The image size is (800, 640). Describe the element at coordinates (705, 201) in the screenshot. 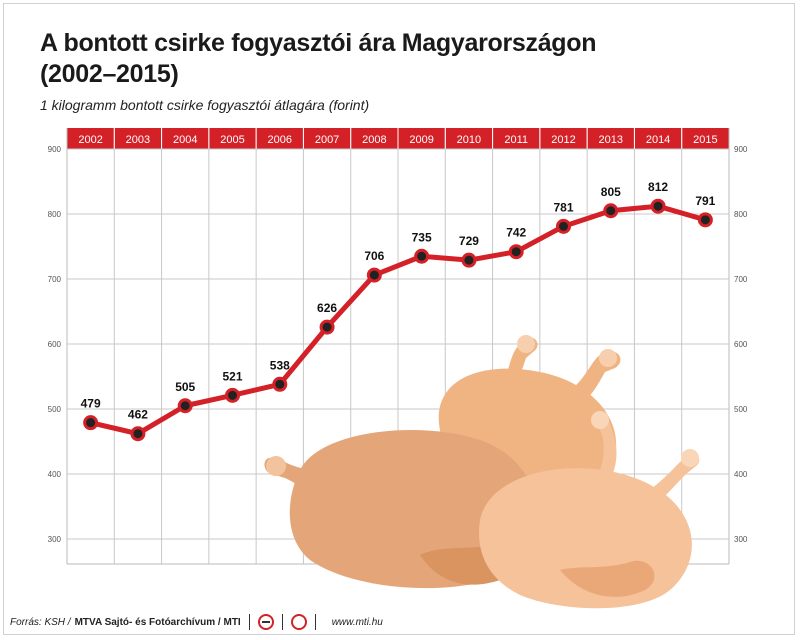

I see `data-label: 791` at that location.